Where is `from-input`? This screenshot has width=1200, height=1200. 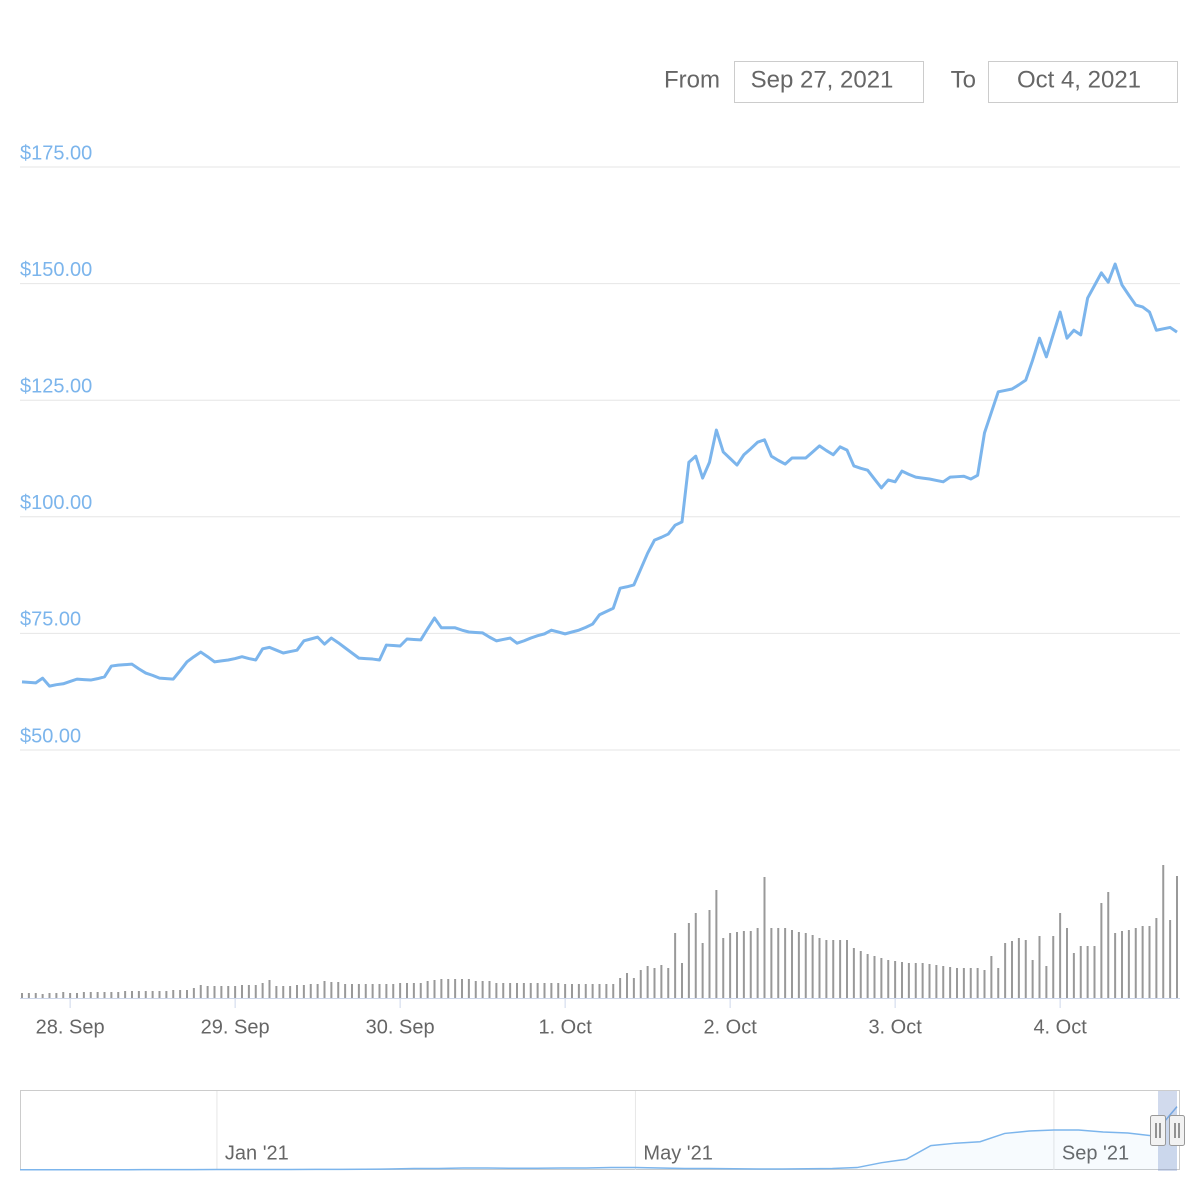 from-input is located at coordinates (829, 82).